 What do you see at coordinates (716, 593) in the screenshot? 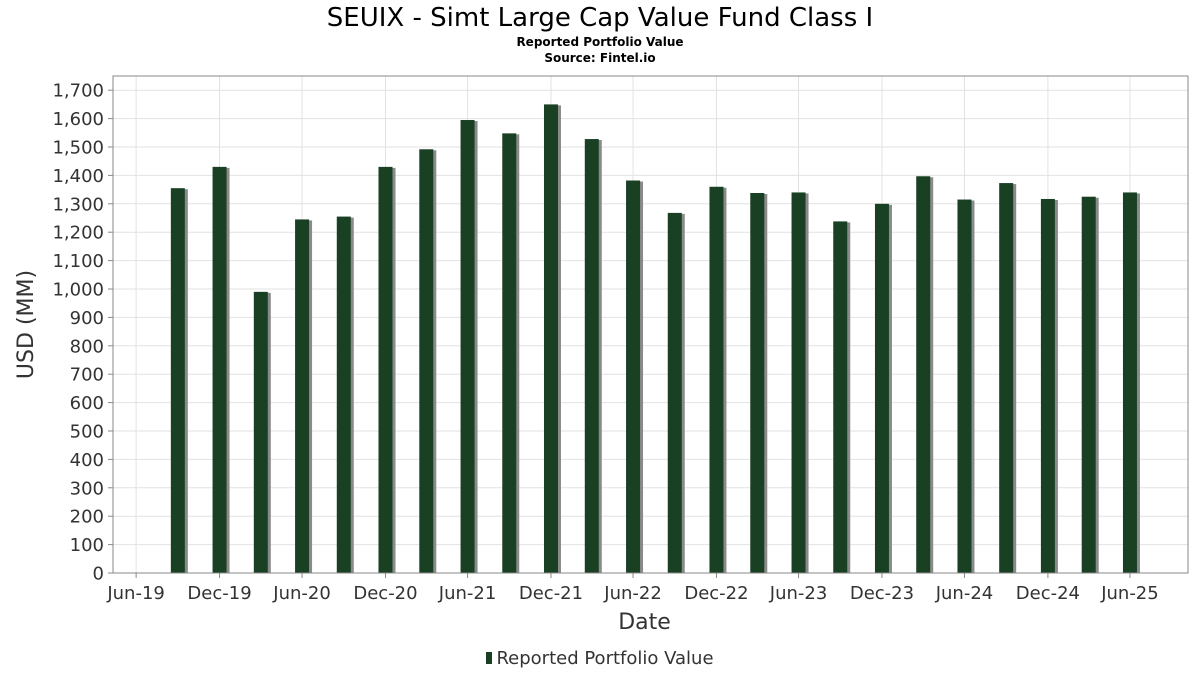
I see `x-tick-label: Dec-22` at bounding box center [716, 593].